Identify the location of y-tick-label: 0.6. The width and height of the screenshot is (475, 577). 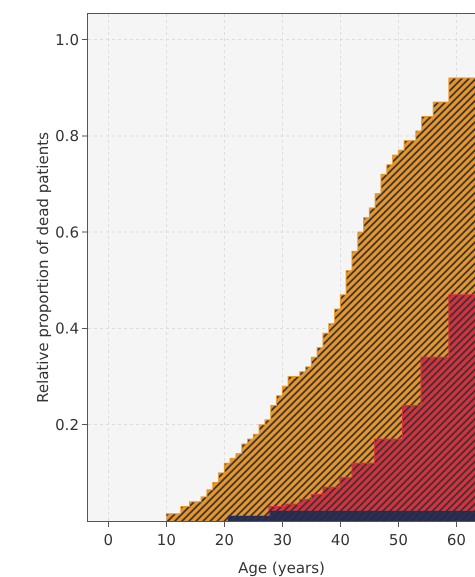
(67, 232).